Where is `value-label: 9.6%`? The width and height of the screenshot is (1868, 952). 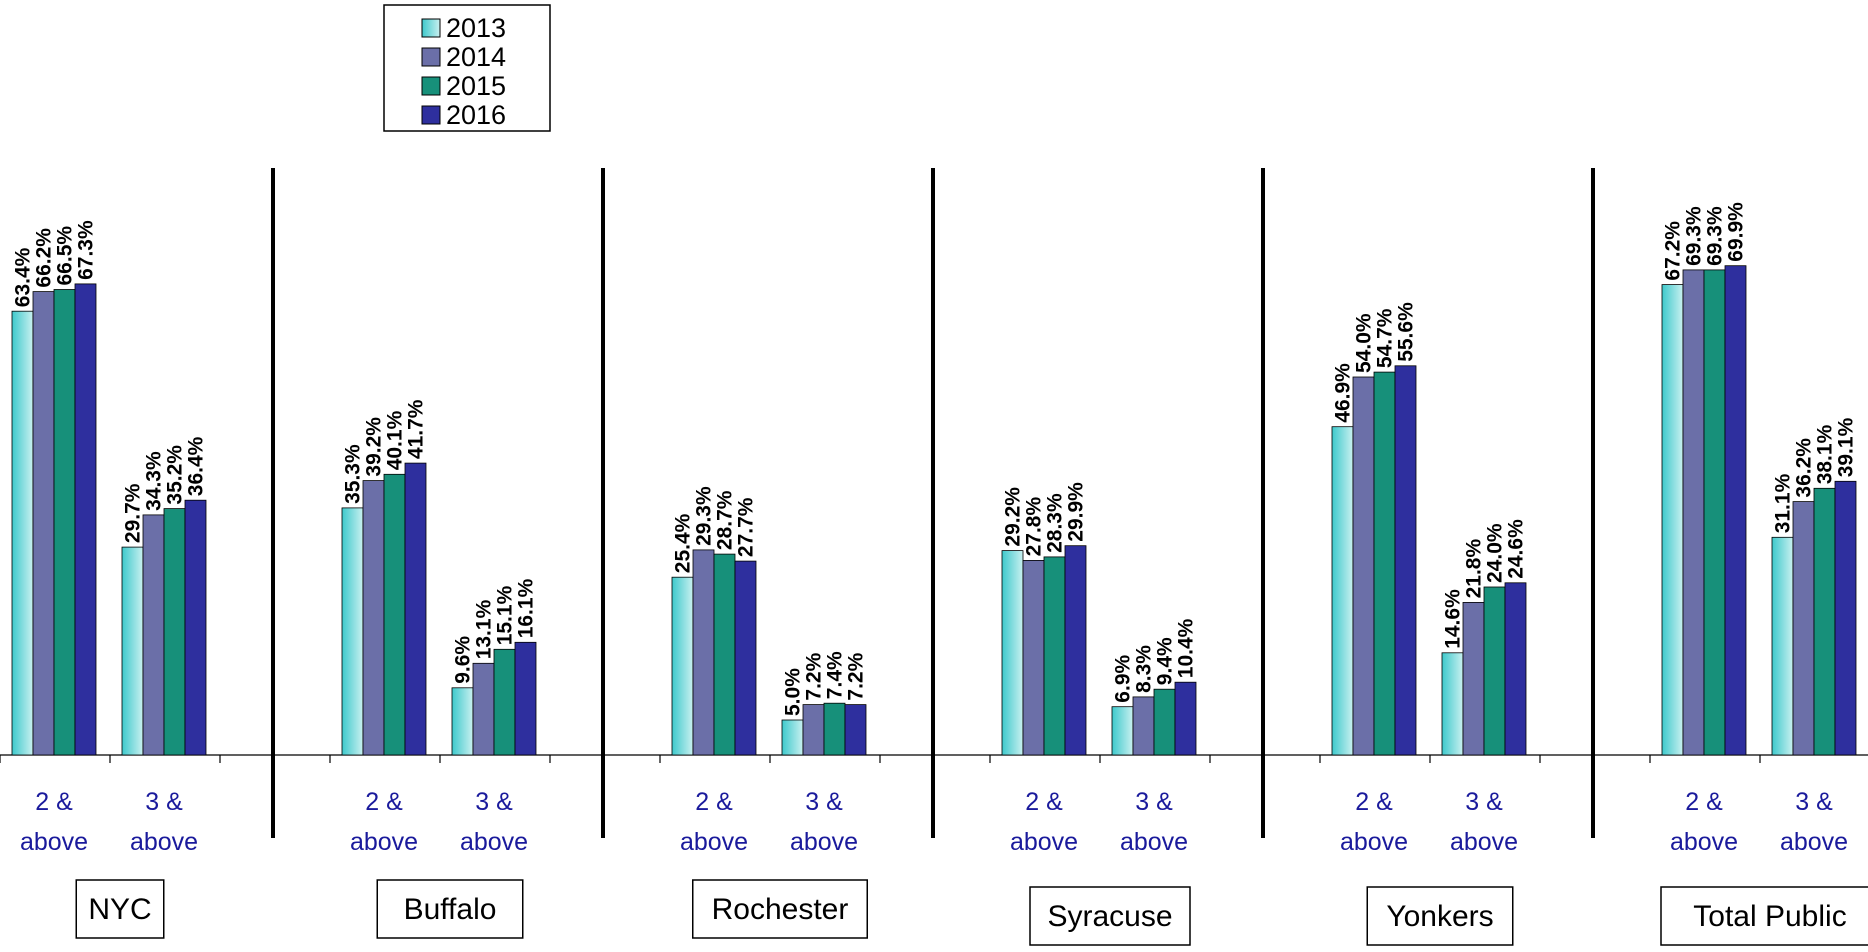 value-label: 9.6% is located at coordinates (463, 660).